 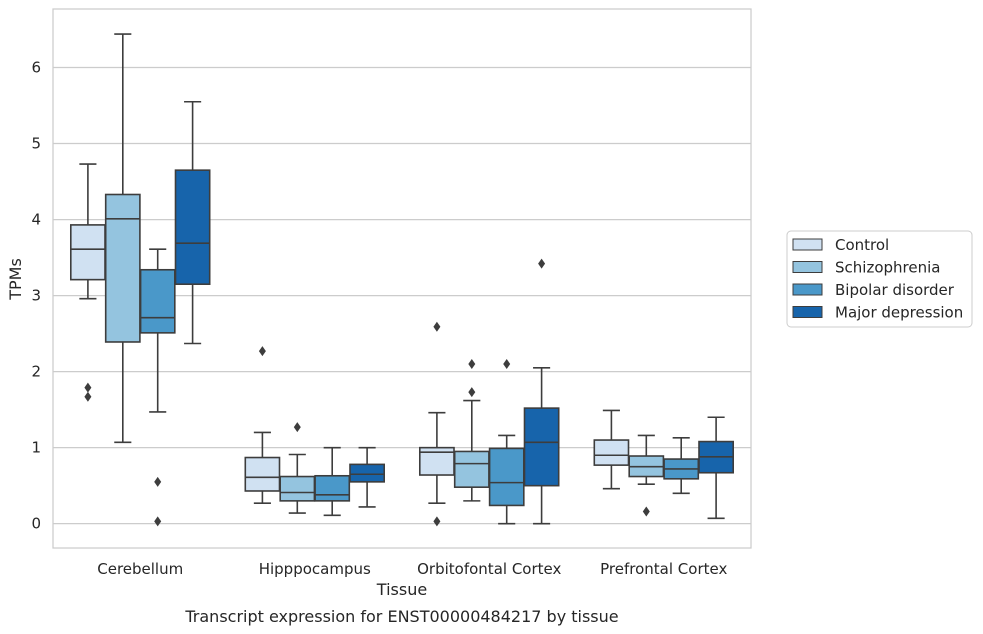 What do you see at coordinates (887, 268) in the screenshot?
I see `legend-label: Schizophrenia` at bounding box center [887, 268].